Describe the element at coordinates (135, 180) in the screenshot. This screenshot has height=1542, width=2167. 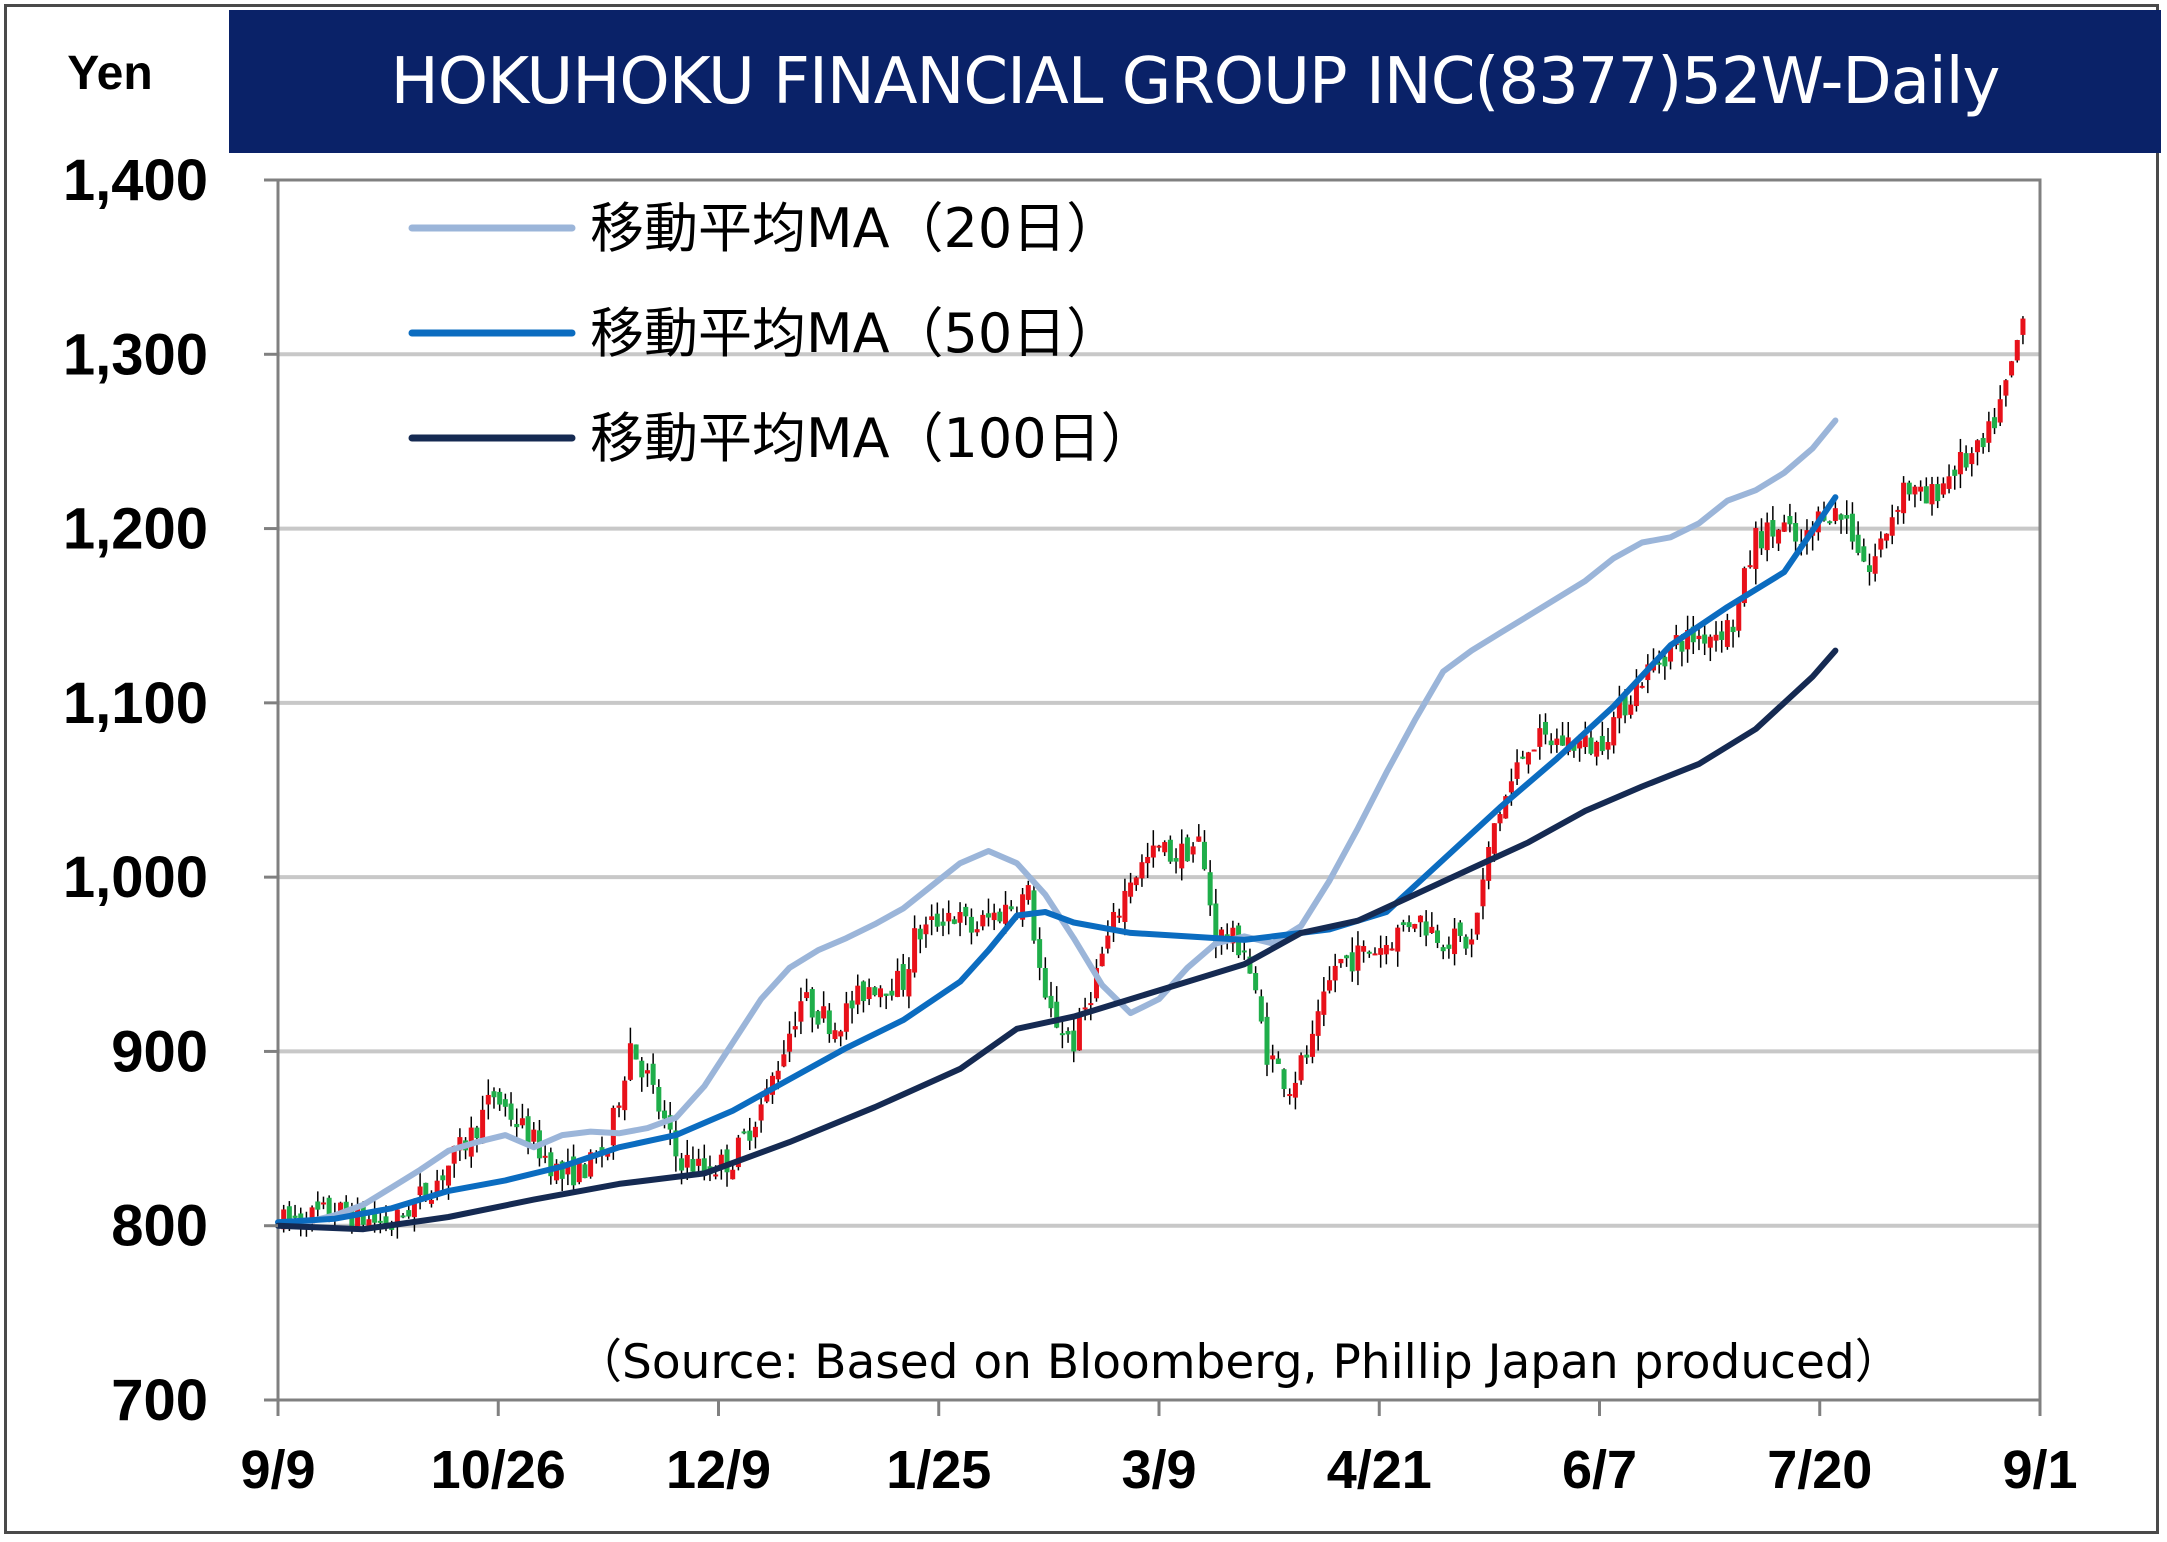
I see `y-tick-label: 1,400` at that location.